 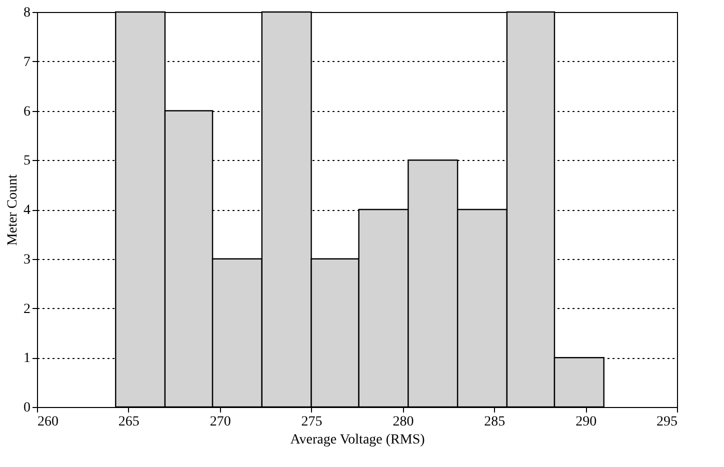 I want to click on x-tick-label: 290, so click(x=586, y=422).